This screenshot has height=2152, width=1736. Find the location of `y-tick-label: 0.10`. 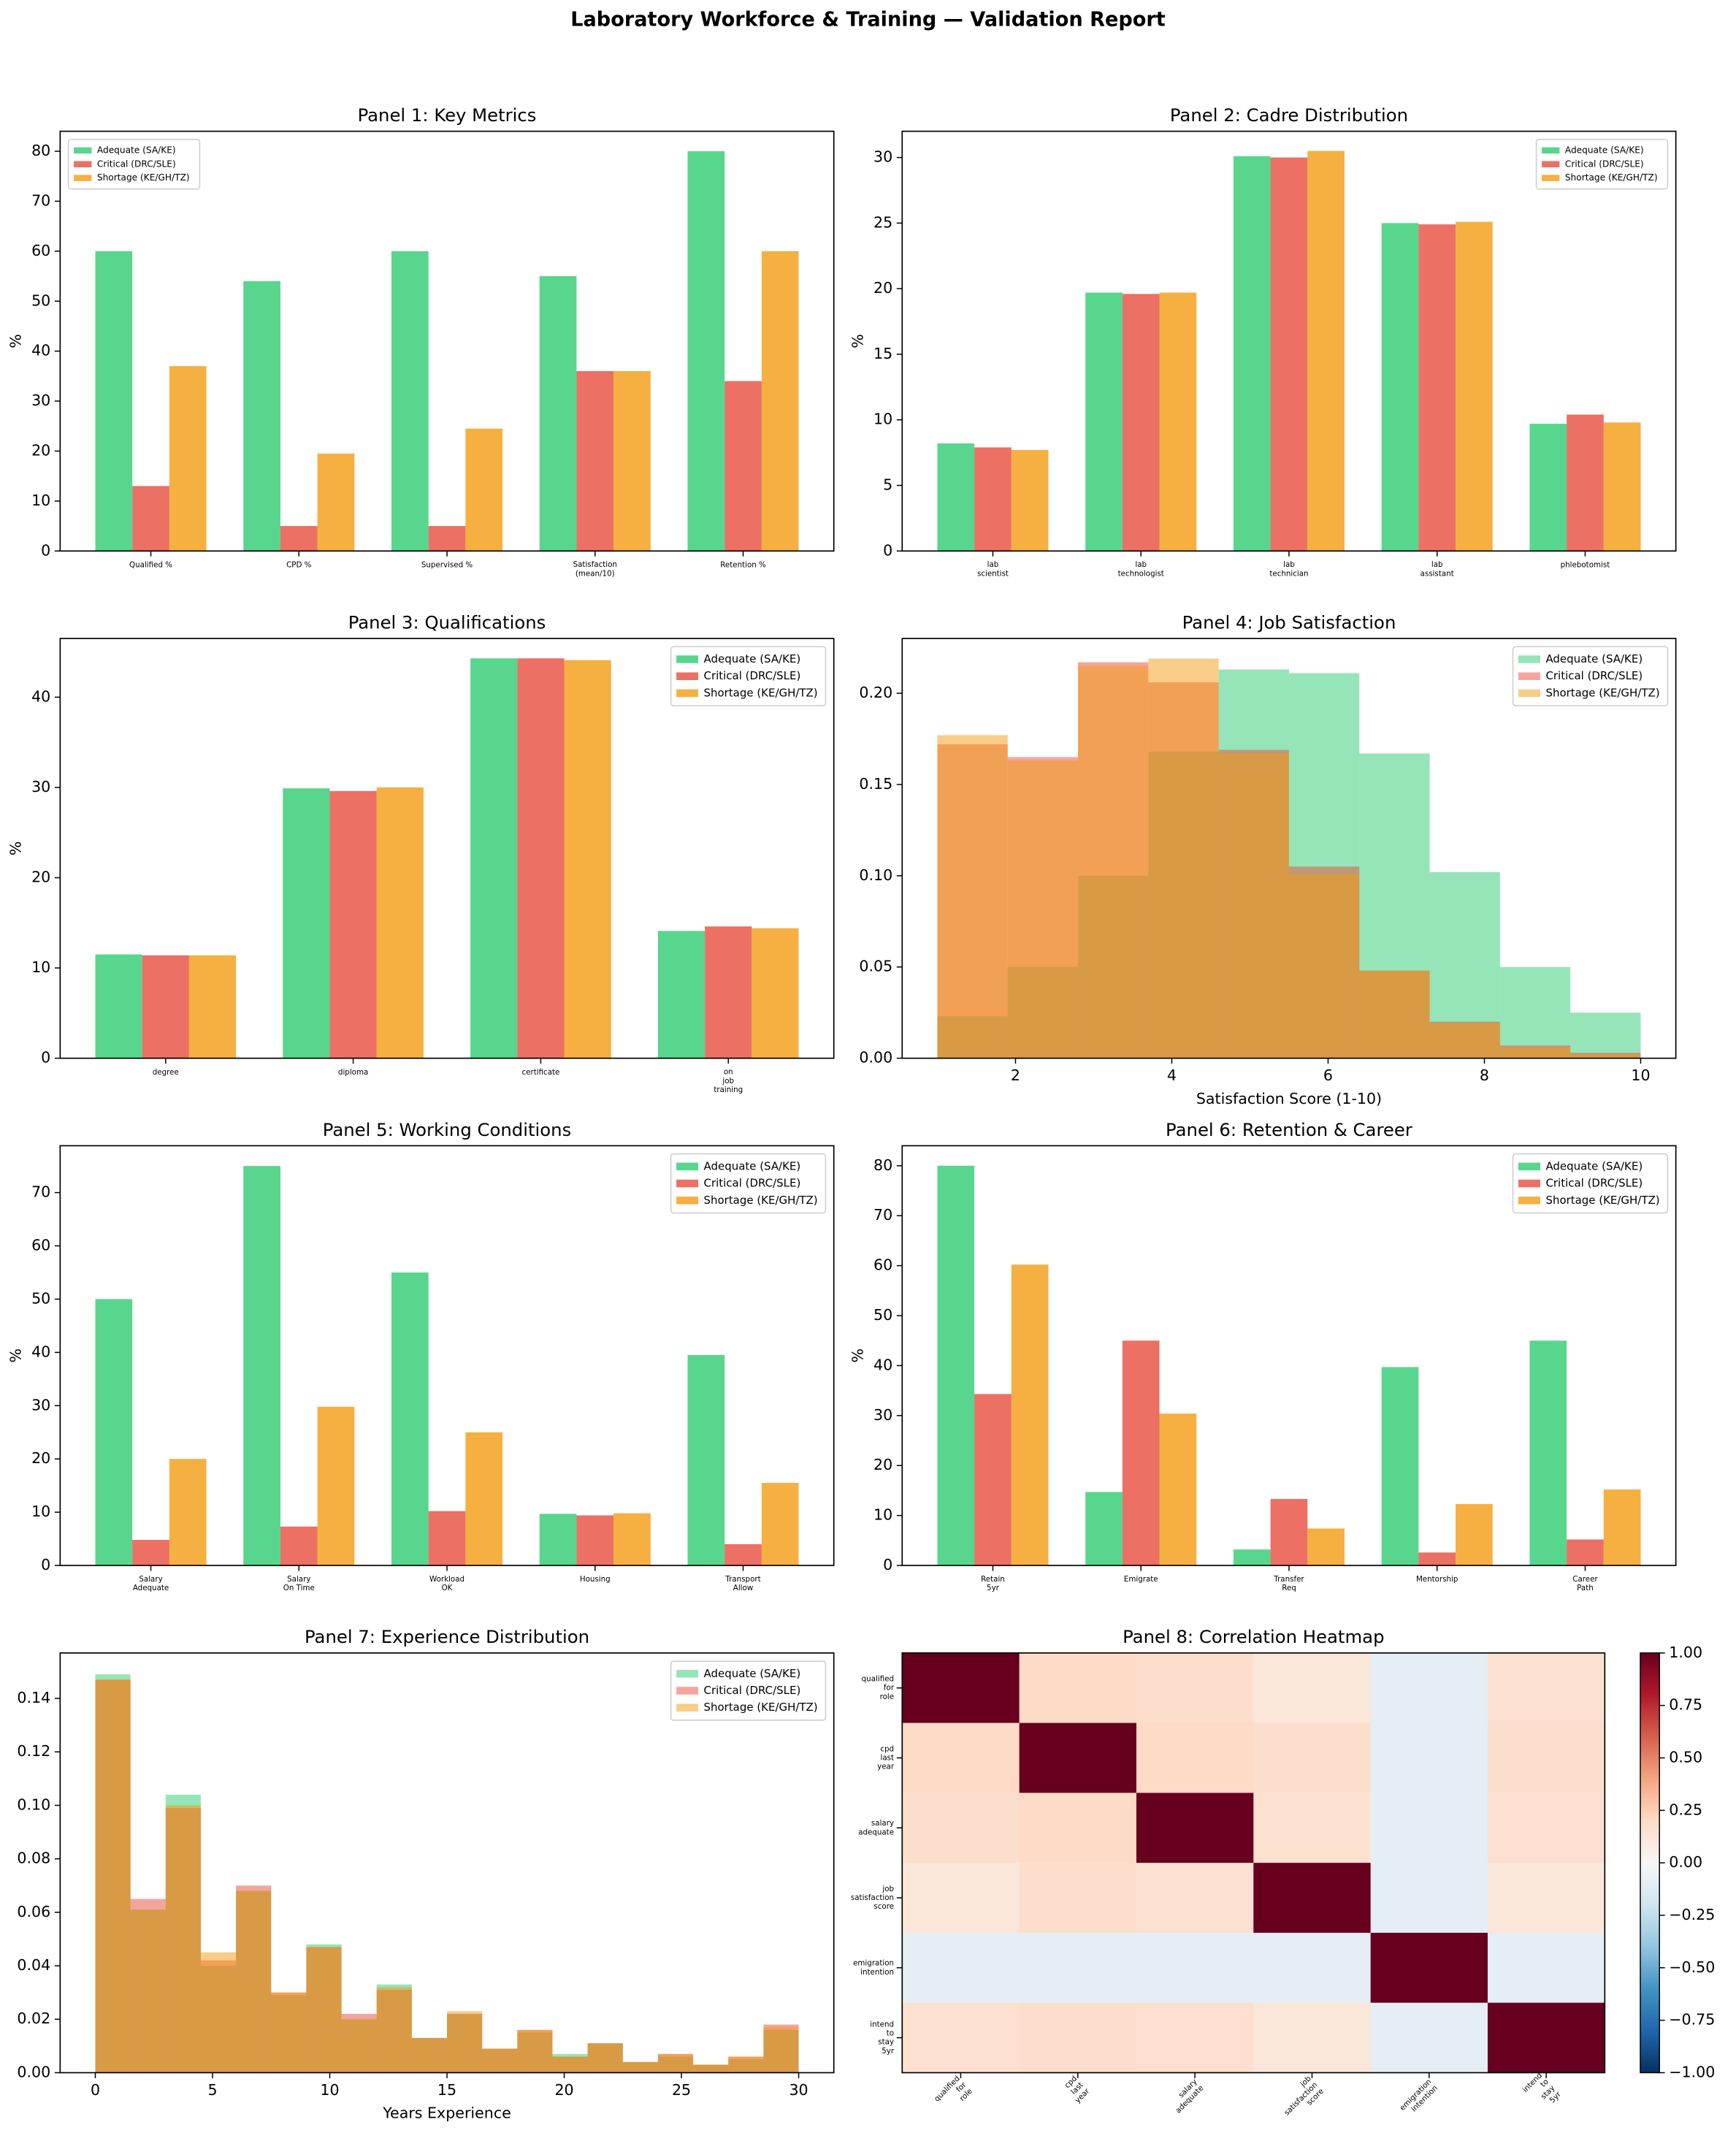

y-tick-label: 0.10 is located at coordinates (33, 1804).